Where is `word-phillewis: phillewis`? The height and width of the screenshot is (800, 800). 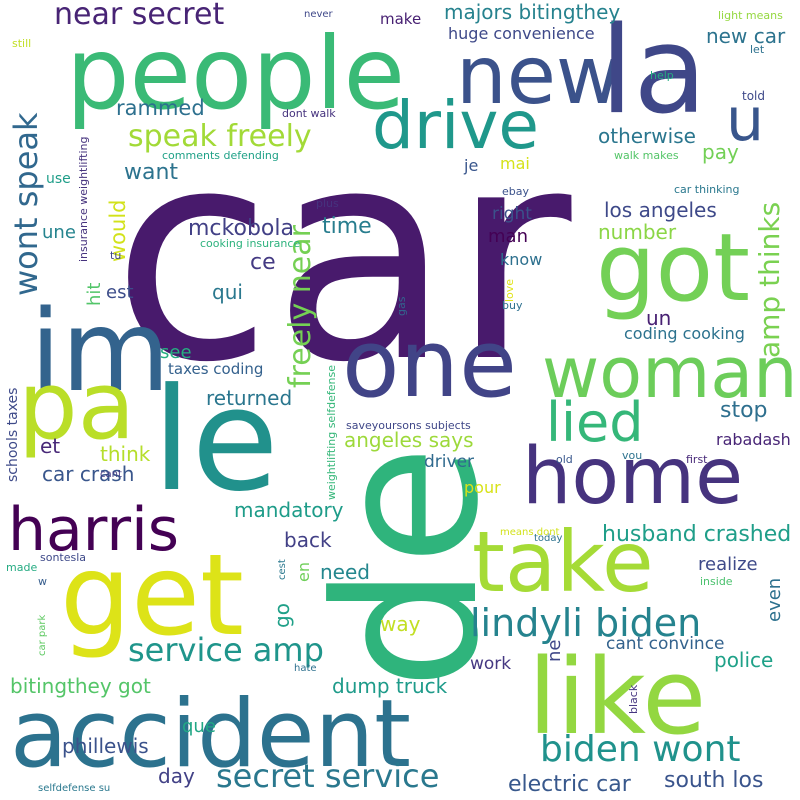 word-phillewis: phillewis is located at coordinates (105, 746).